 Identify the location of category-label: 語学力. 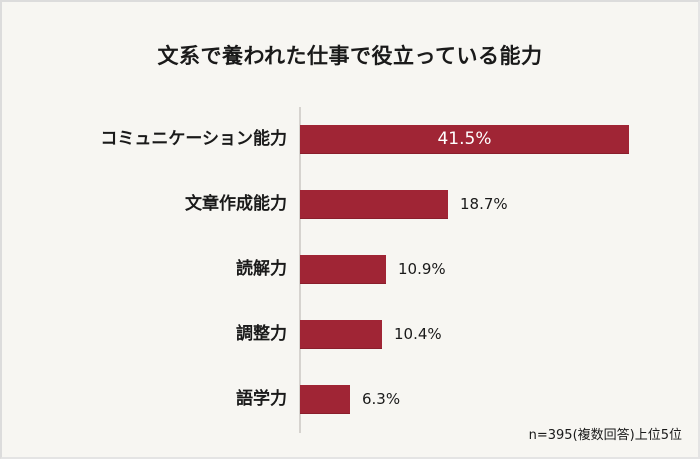
(261, 399).